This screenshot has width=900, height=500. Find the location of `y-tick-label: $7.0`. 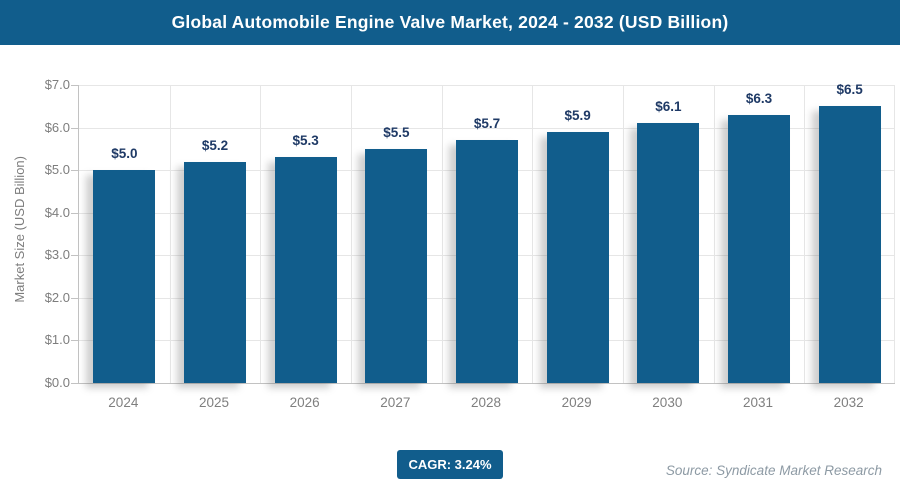

y-tick-label: $7.0 is located at coordinates (57, 84).